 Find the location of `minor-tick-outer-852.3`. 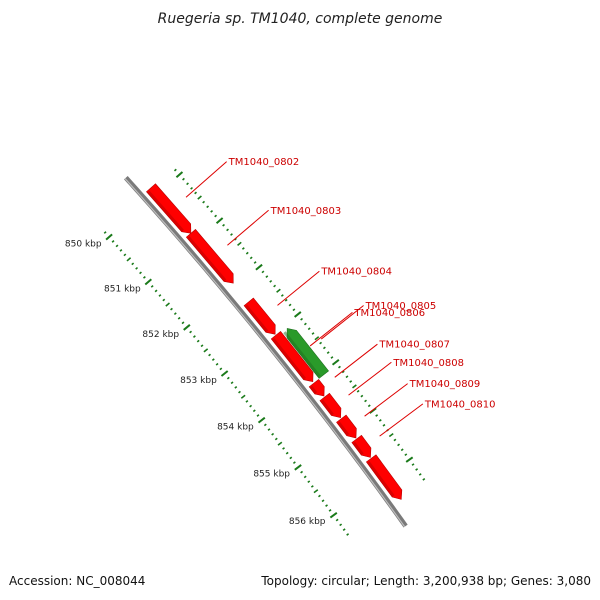

minor-tick-outer-852.3 is located at coordinates (271, 281).